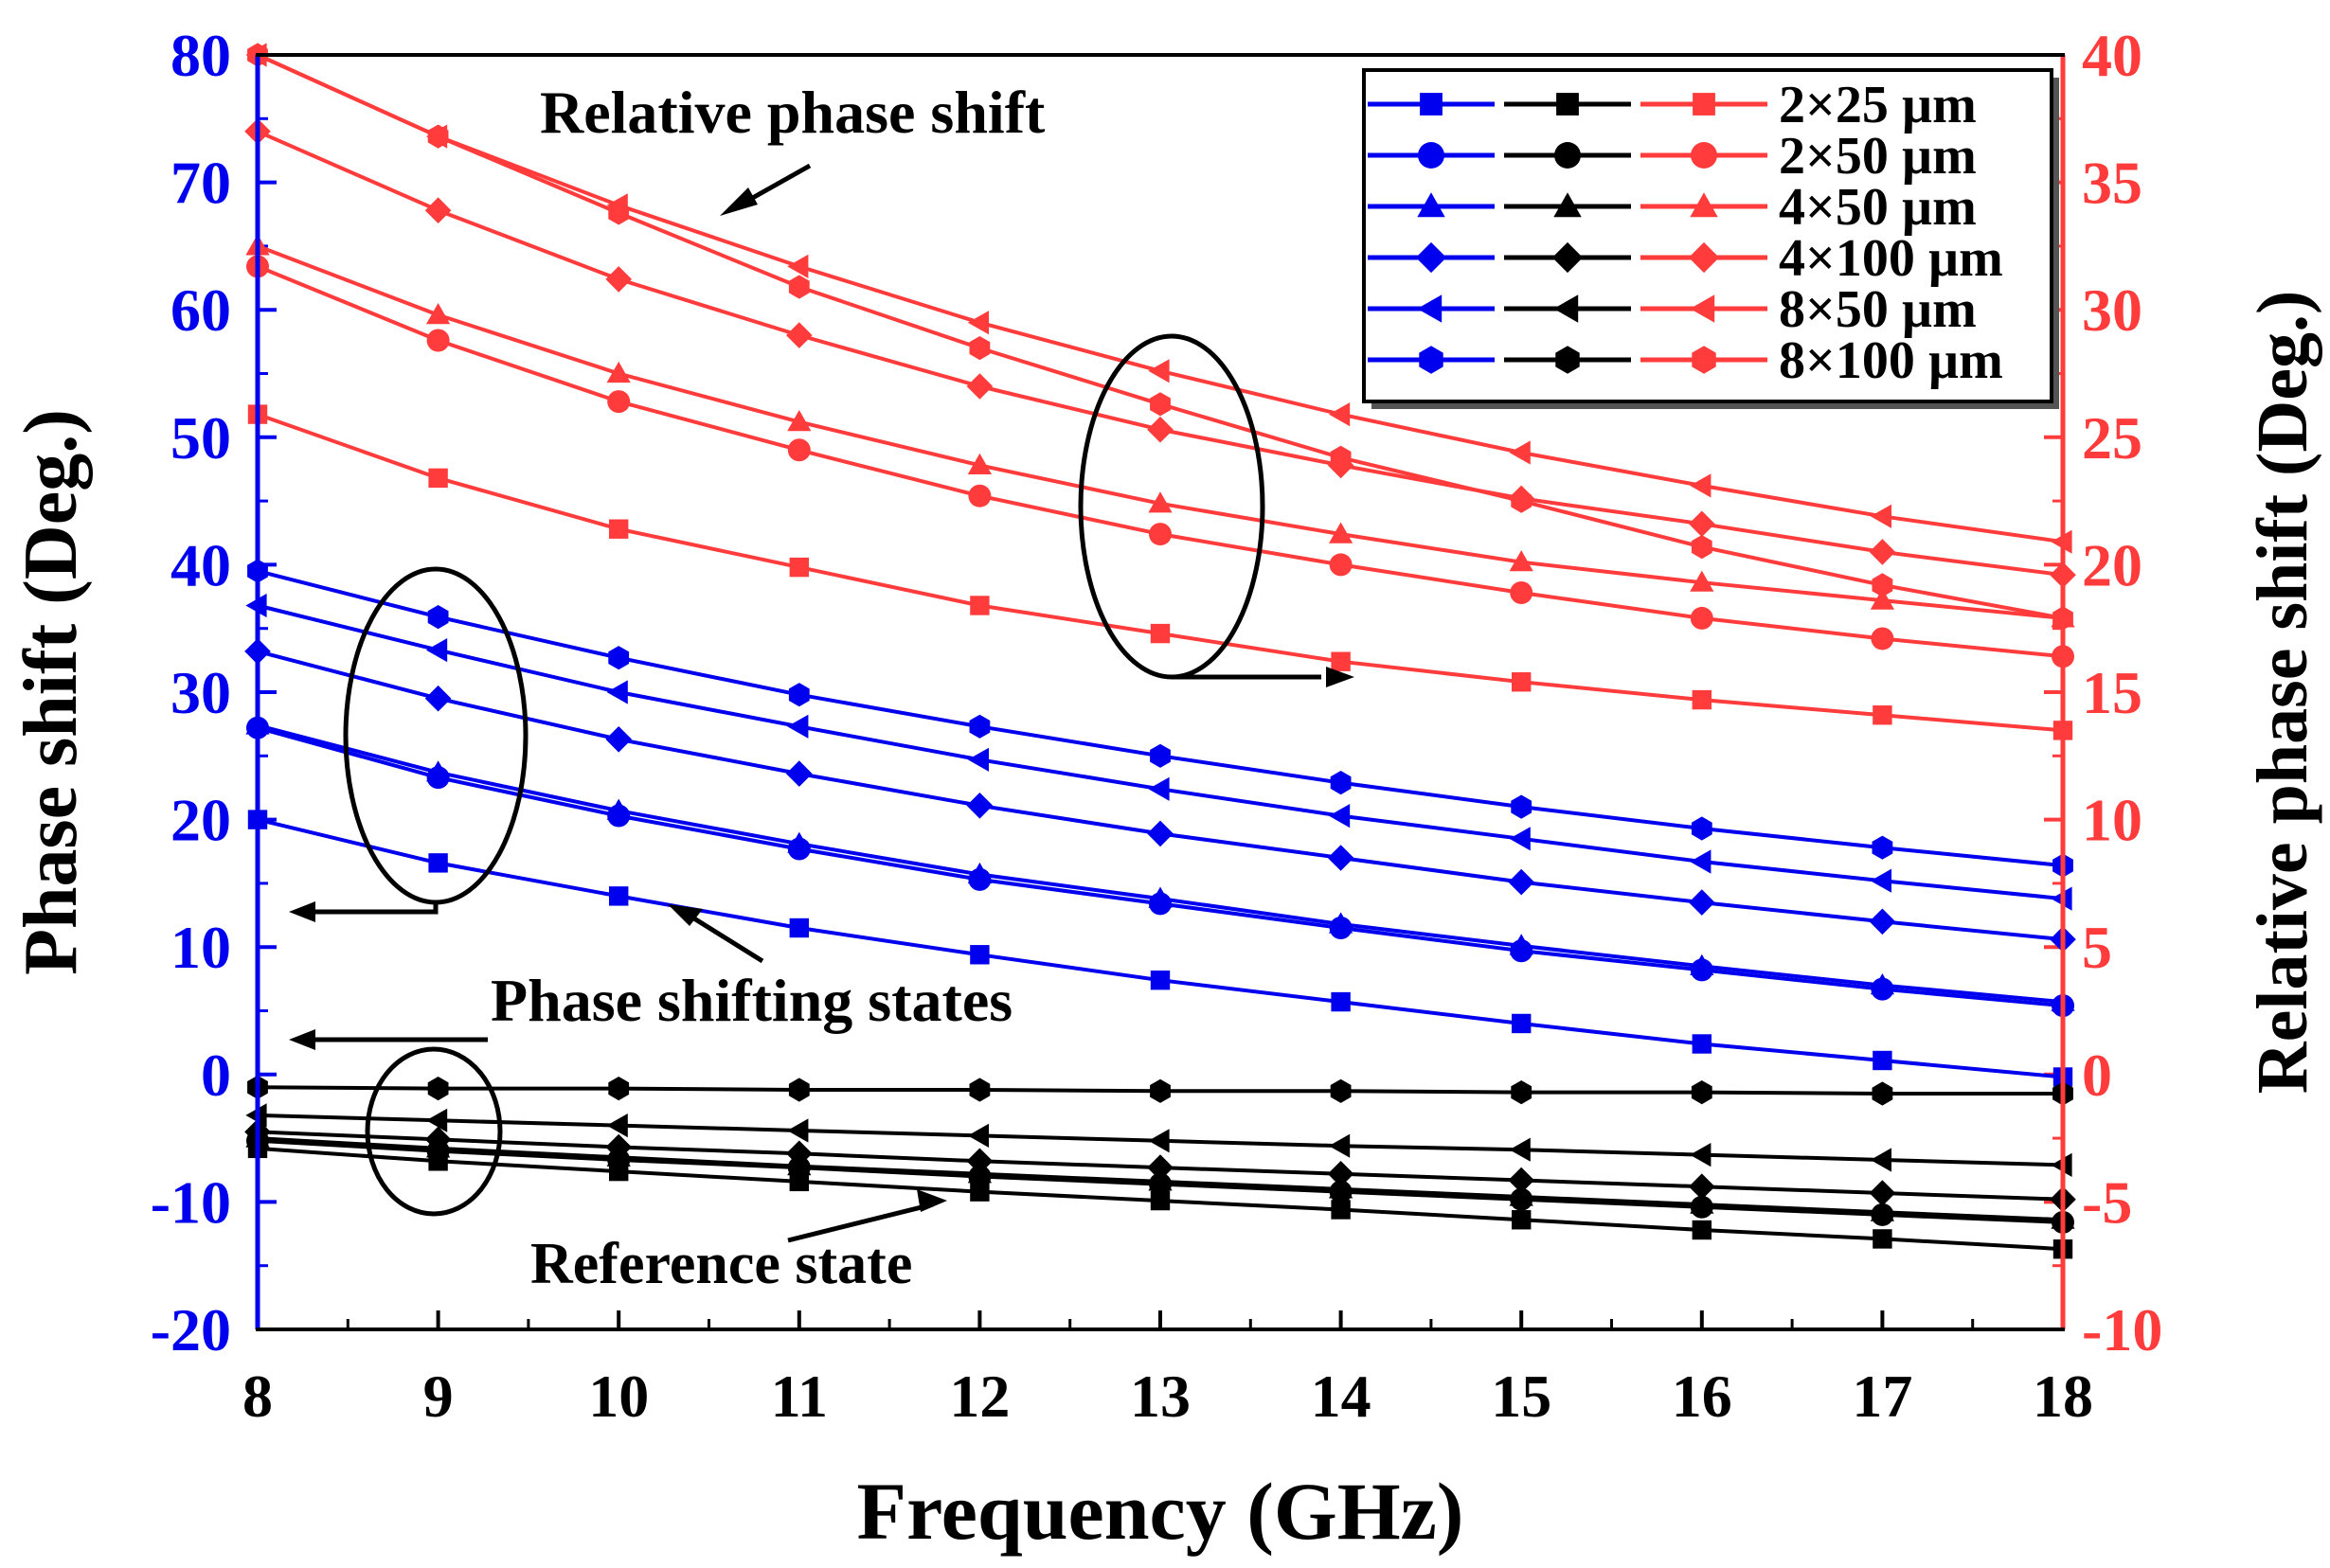 This screenshot has width=2330, height=1568. I want to click on phase-series, so click(1160, 948).